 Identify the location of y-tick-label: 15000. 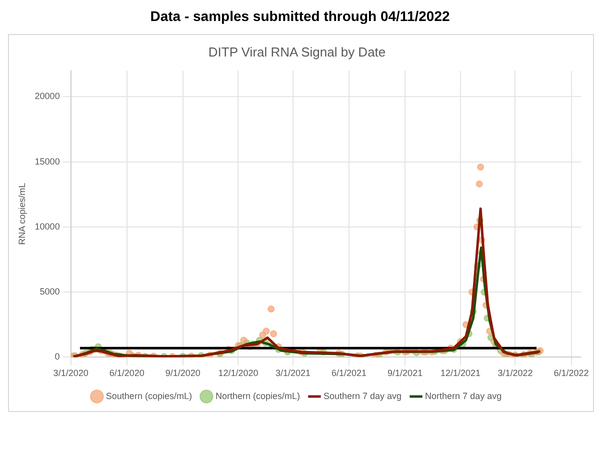
(47, 161).